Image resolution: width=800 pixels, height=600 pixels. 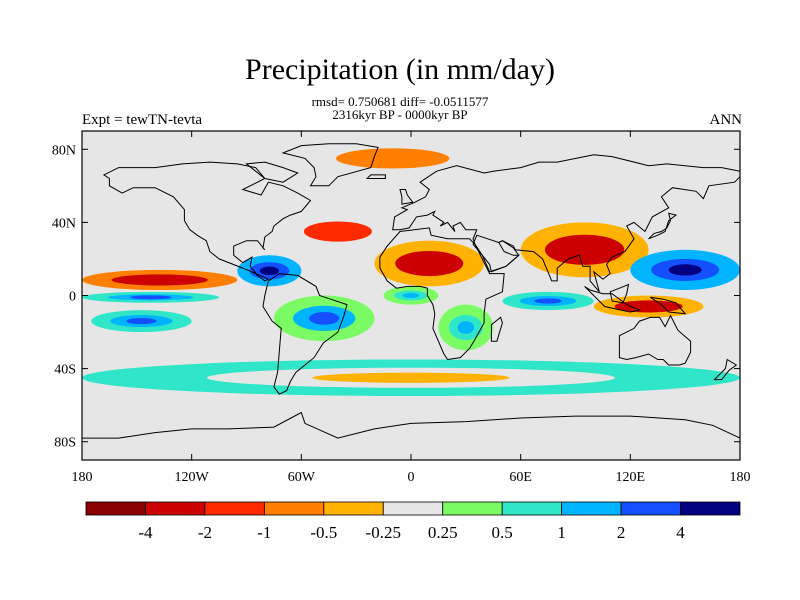 What do you see at coordinates (64, 223) in the screenshot?
I see `y-tick-label: 40N` at bounding box center [64, 223].